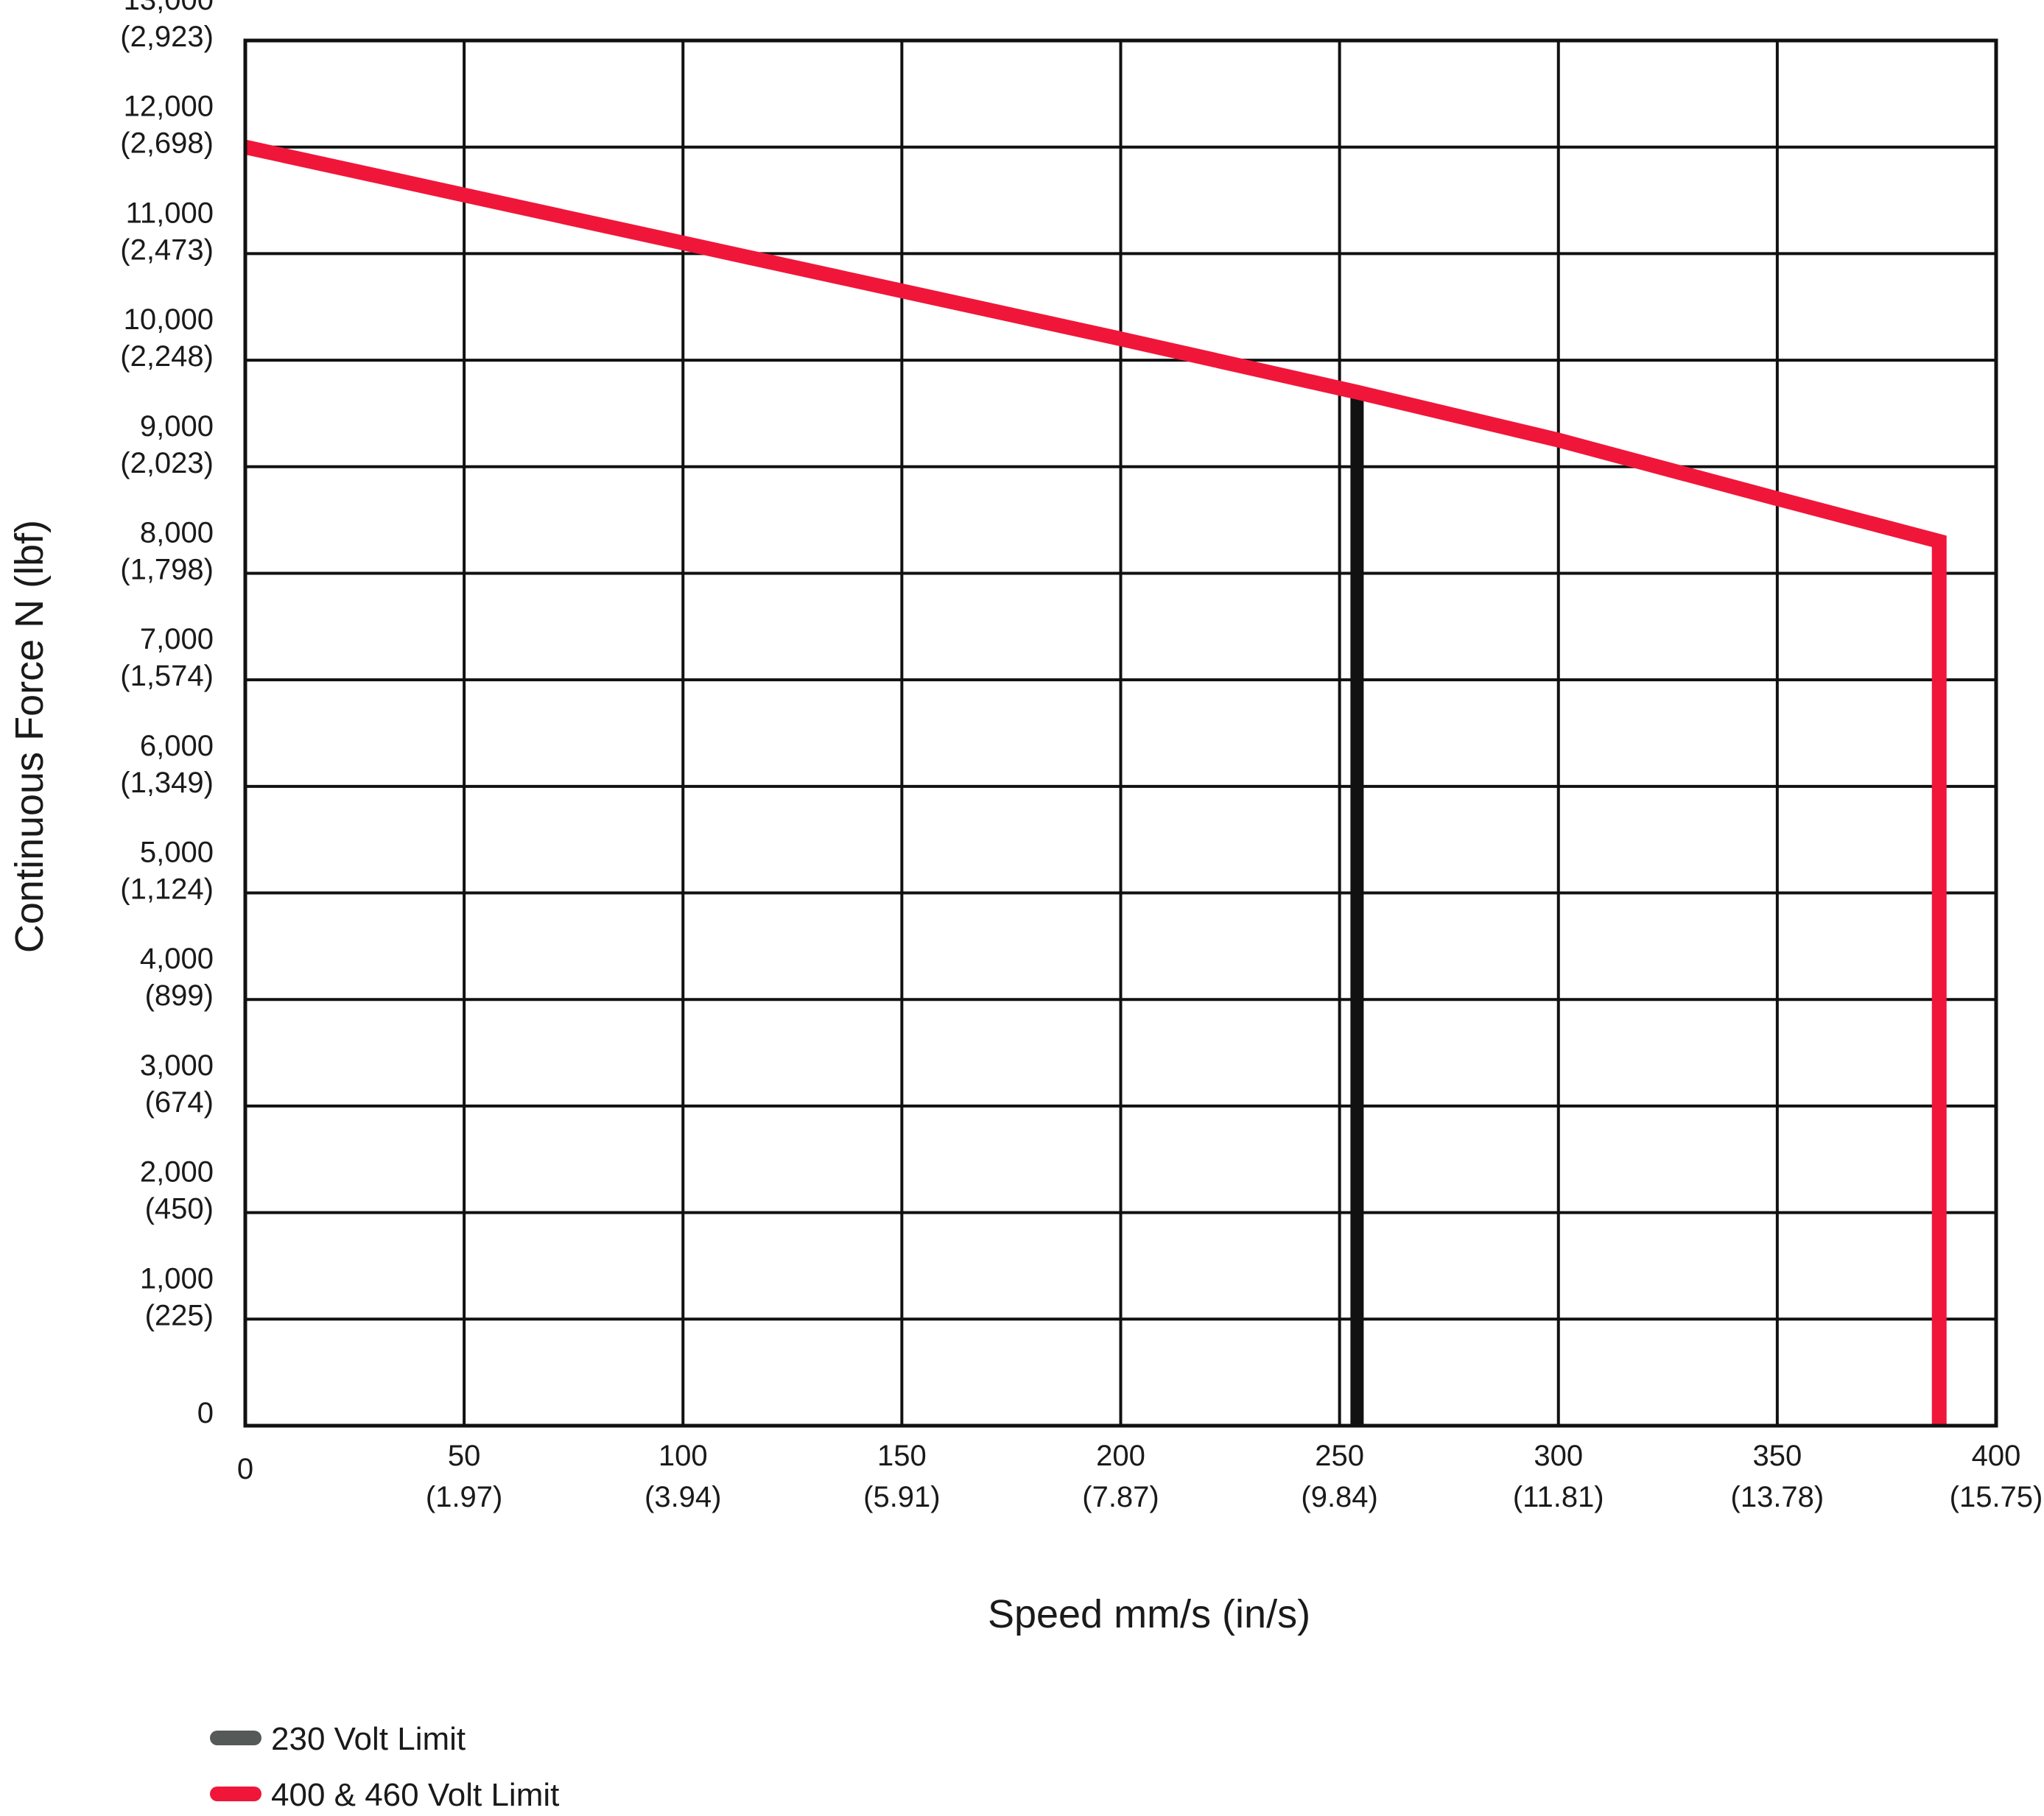 The width and height of the screenshot is (2044, 1816). Describe the element at coordinates (1339, 1456) in the screenshot. I see `x-tick-label: 250` at that location.